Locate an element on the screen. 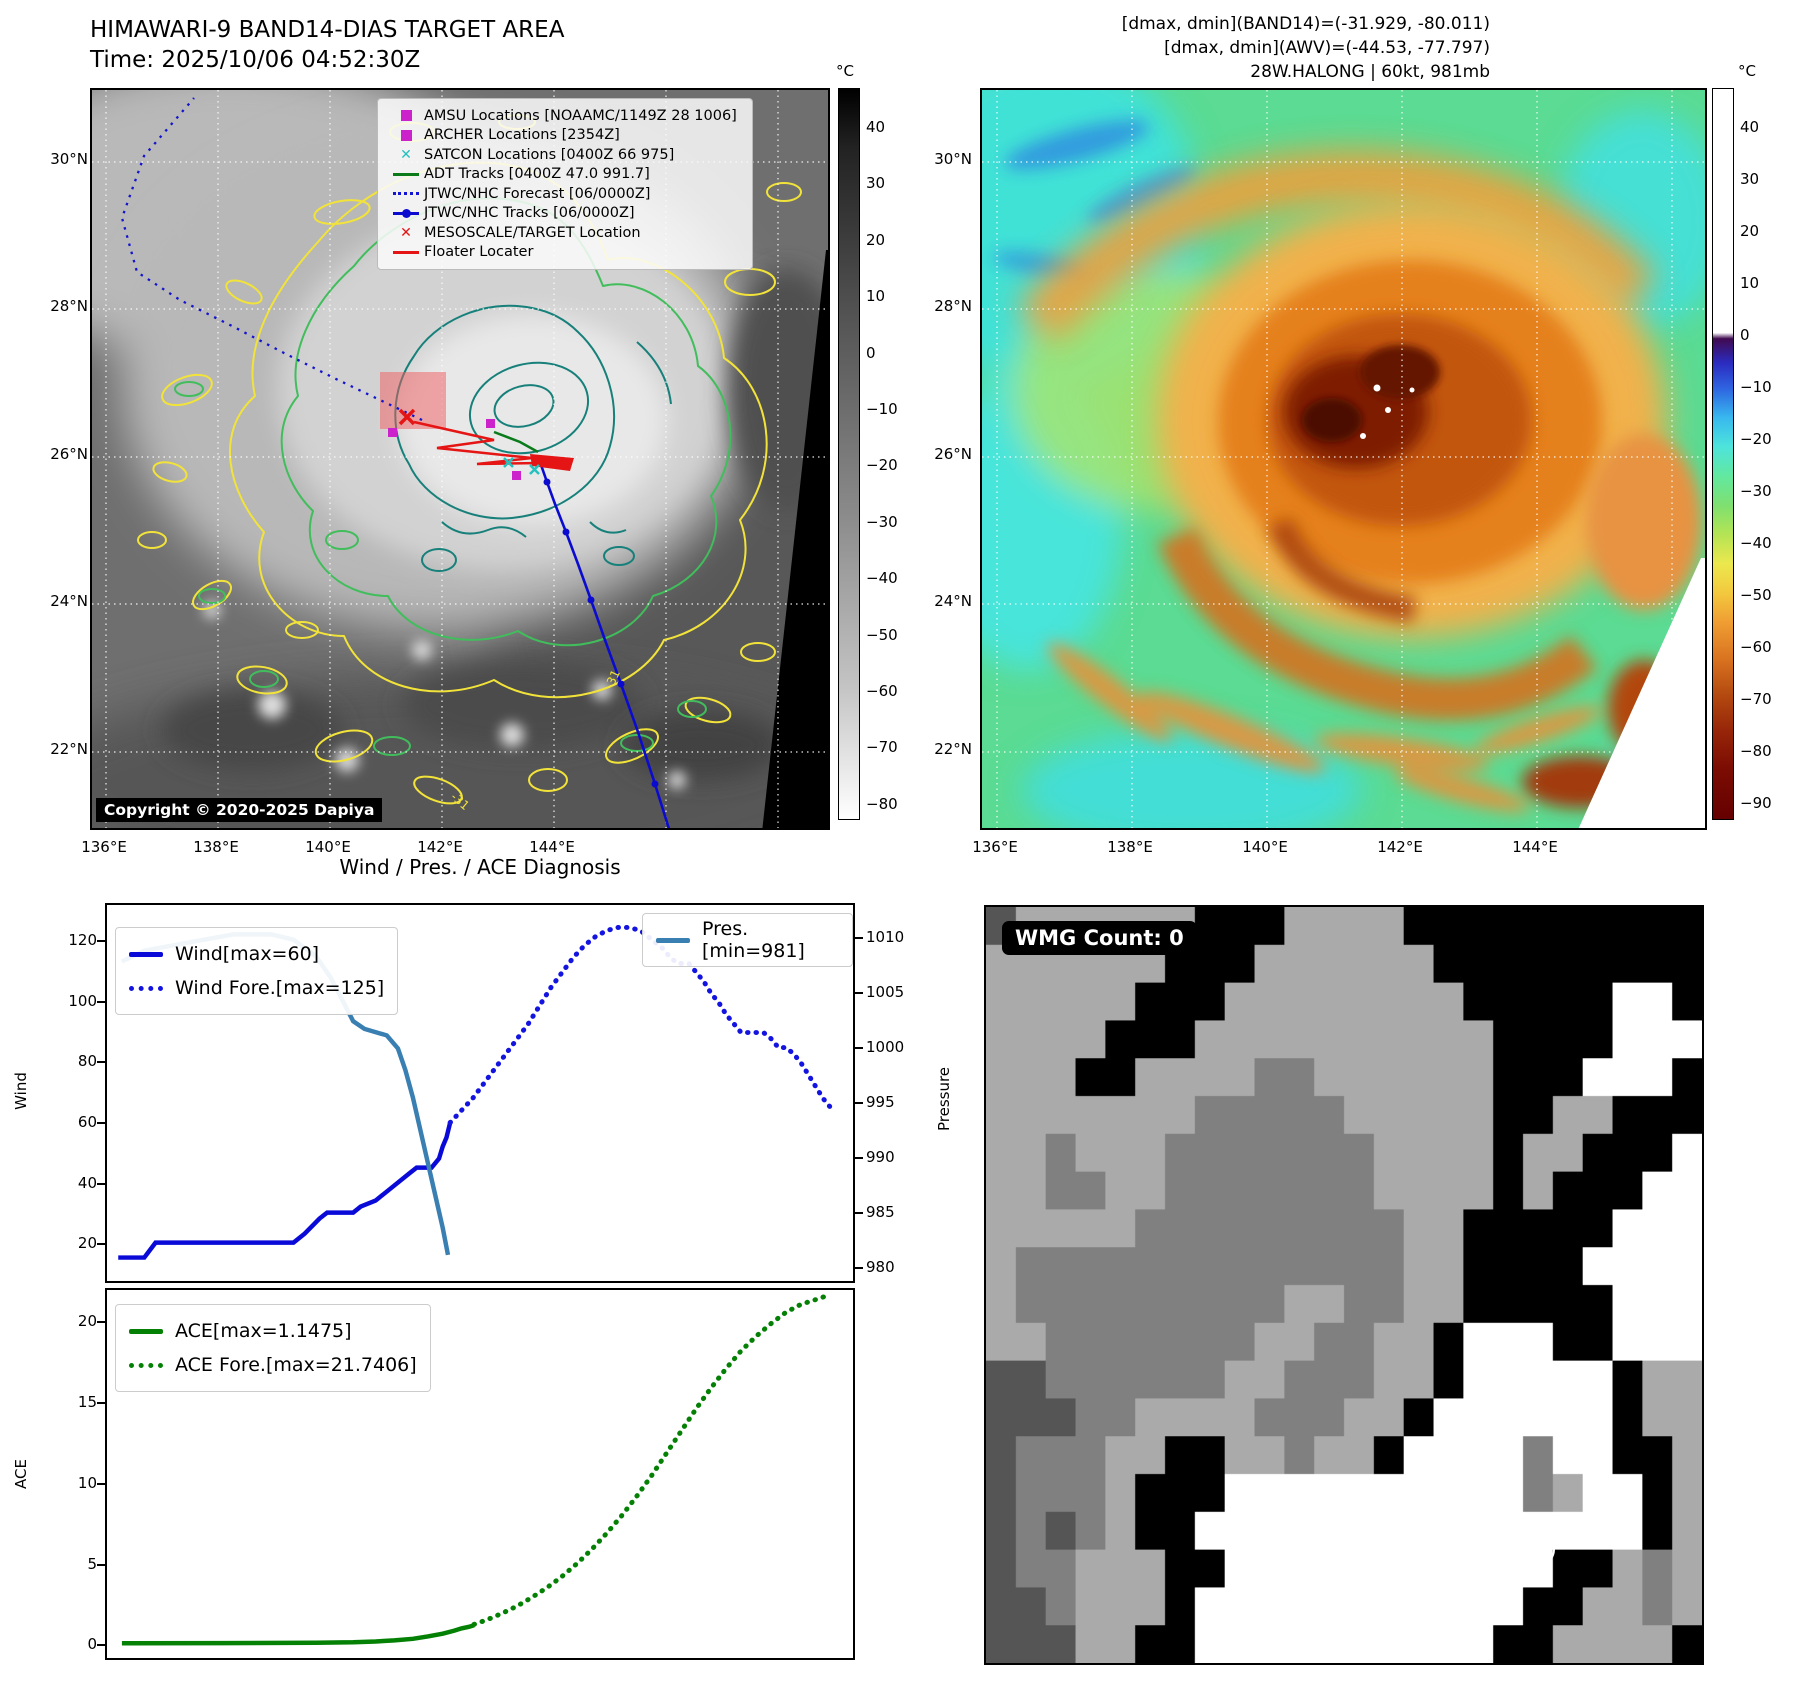  pressure-line-icon is located at coordinates (679, 940).